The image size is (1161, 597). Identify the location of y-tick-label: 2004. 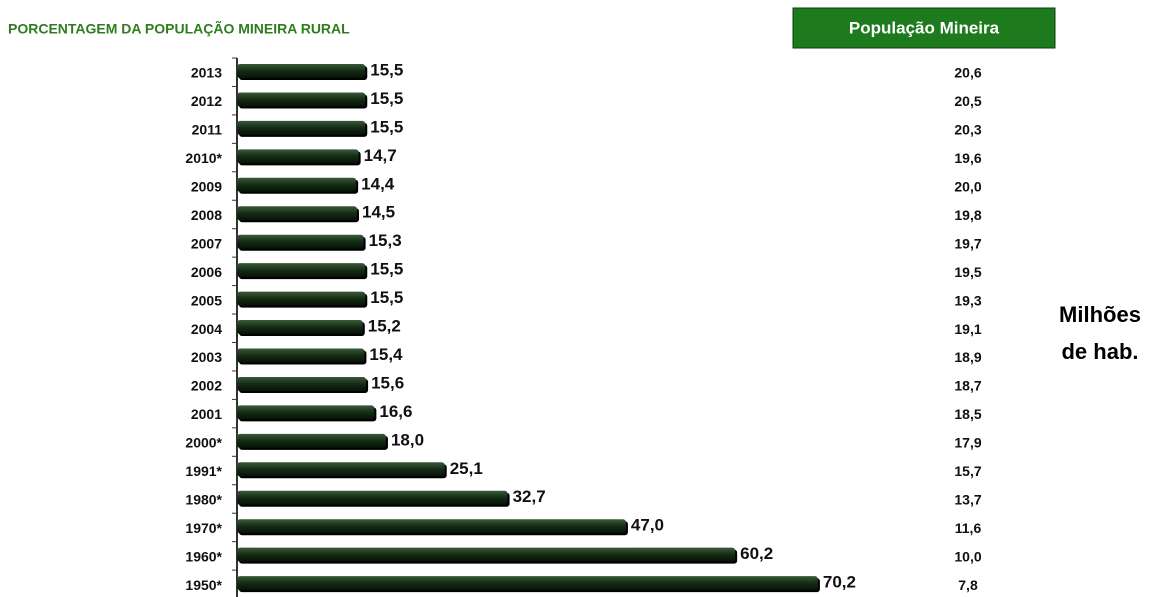
(206, 329).